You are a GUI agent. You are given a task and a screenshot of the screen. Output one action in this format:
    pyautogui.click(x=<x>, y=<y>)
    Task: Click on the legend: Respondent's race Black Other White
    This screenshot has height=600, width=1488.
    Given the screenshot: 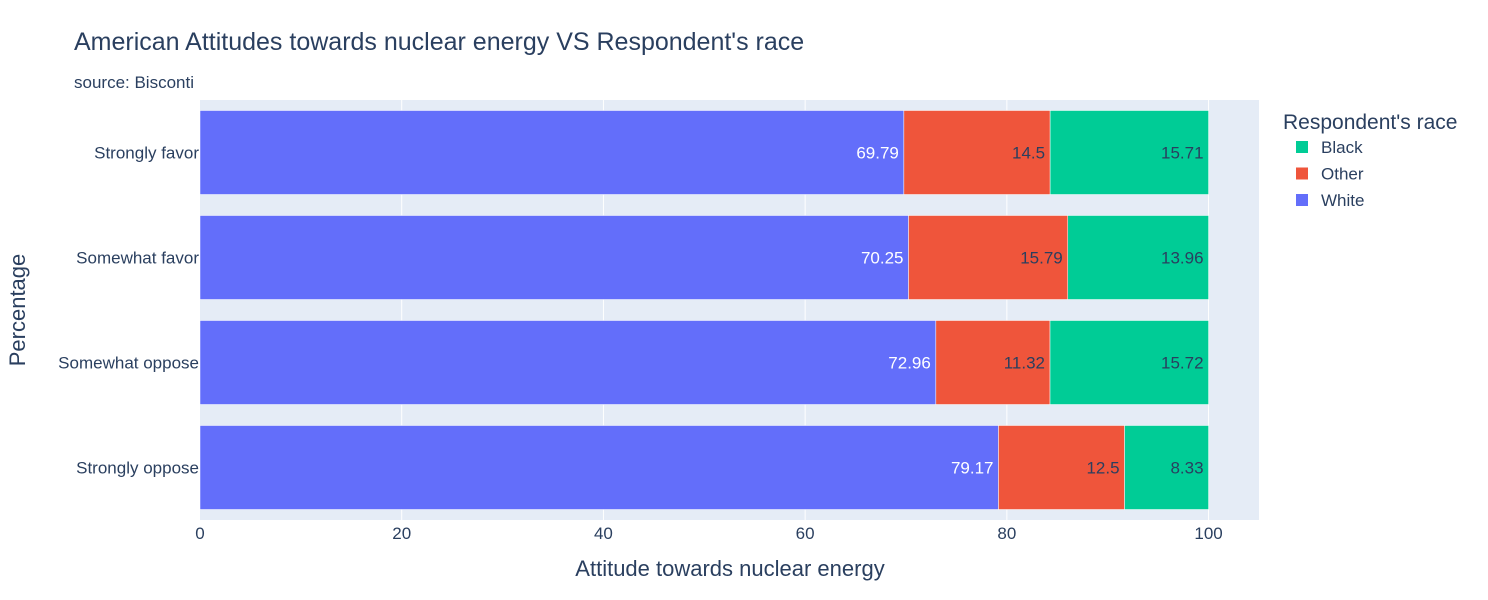 What is the action you would take?
    pyautogui.click(x=1370, y=160)
    